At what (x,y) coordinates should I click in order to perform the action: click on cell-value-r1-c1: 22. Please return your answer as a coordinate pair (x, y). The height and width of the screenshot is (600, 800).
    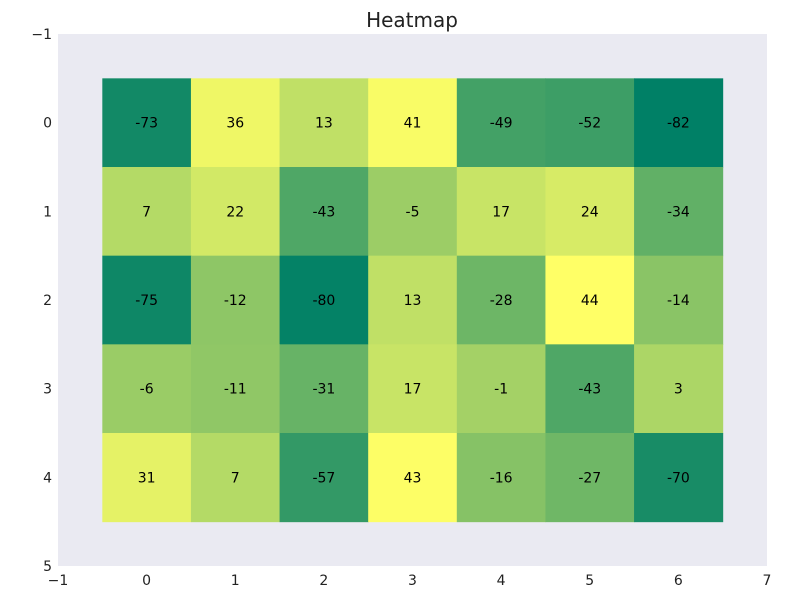
    Looking at the image, I should click on (235, 212).